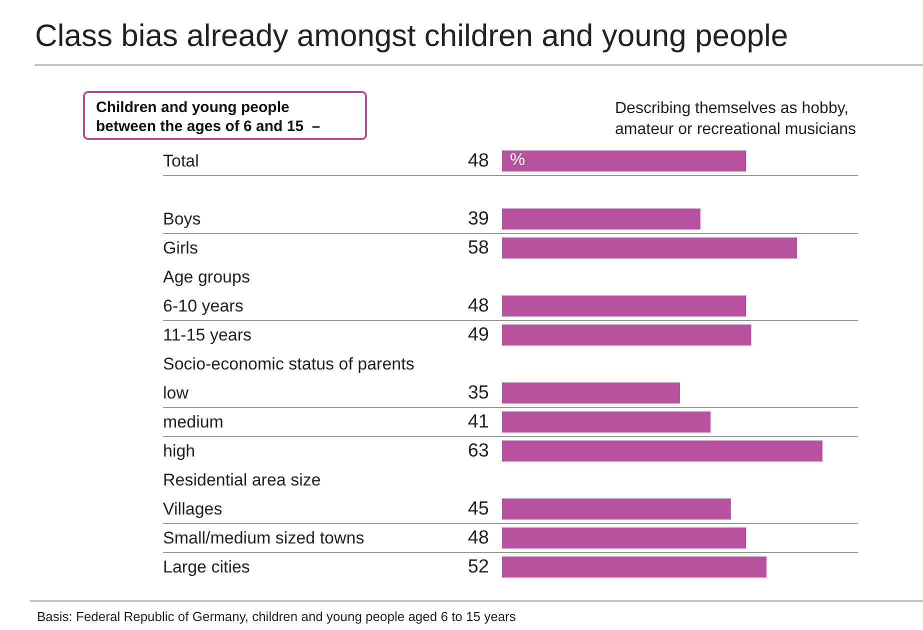 This screenshot has height=630, width=923. I want to click on chart-title: Class bias already amongst children and young people, so click(411, 35).